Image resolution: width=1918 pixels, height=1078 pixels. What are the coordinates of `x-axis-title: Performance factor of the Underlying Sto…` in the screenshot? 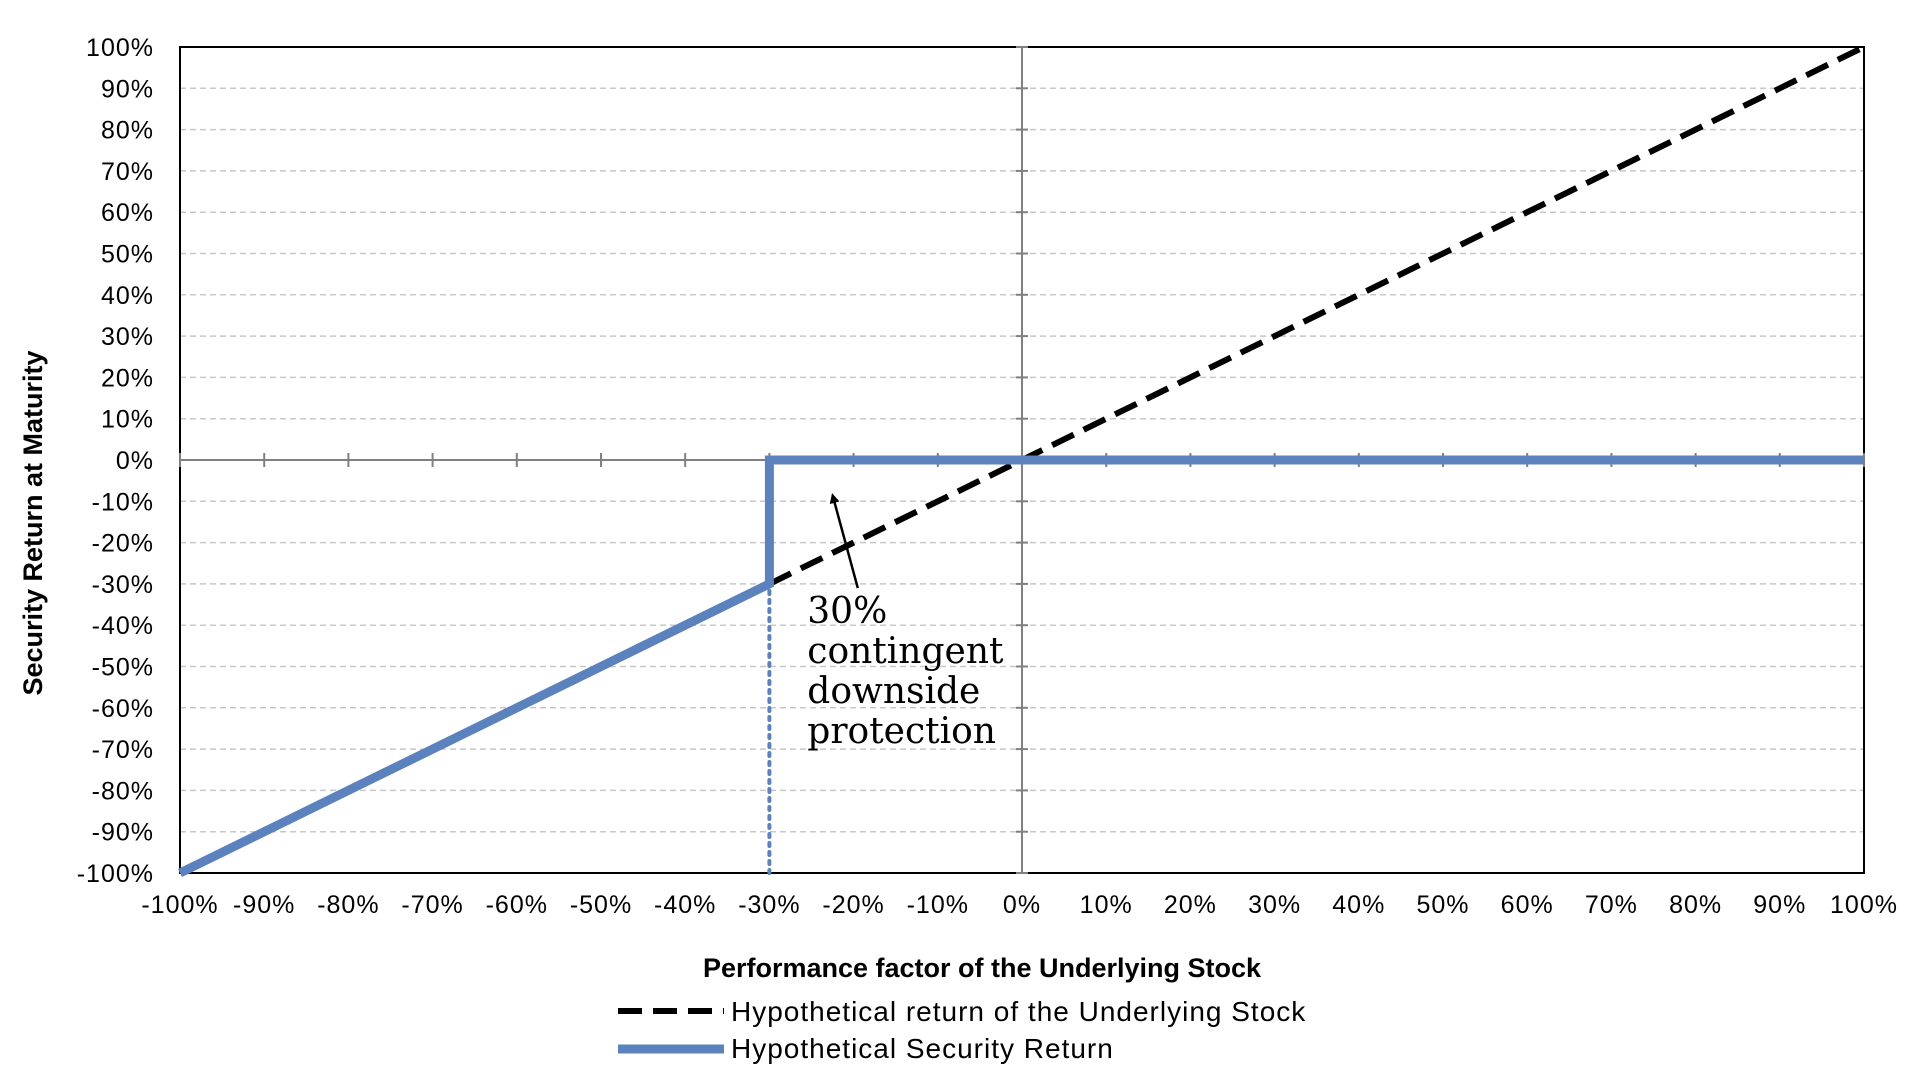 It's located at (982, 968).